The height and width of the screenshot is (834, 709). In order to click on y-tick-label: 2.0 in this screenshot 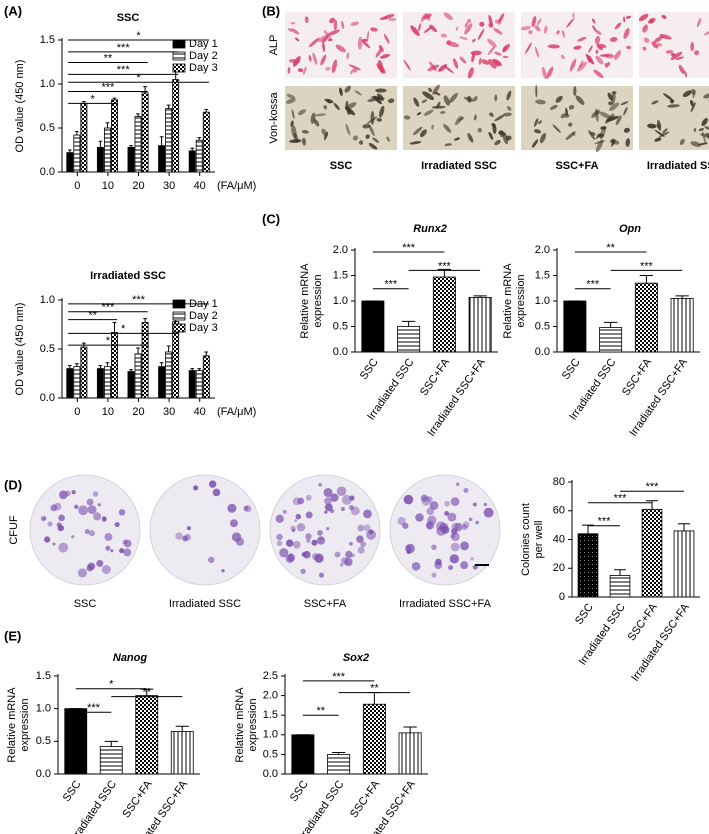, I will do `click(542, 250)`.